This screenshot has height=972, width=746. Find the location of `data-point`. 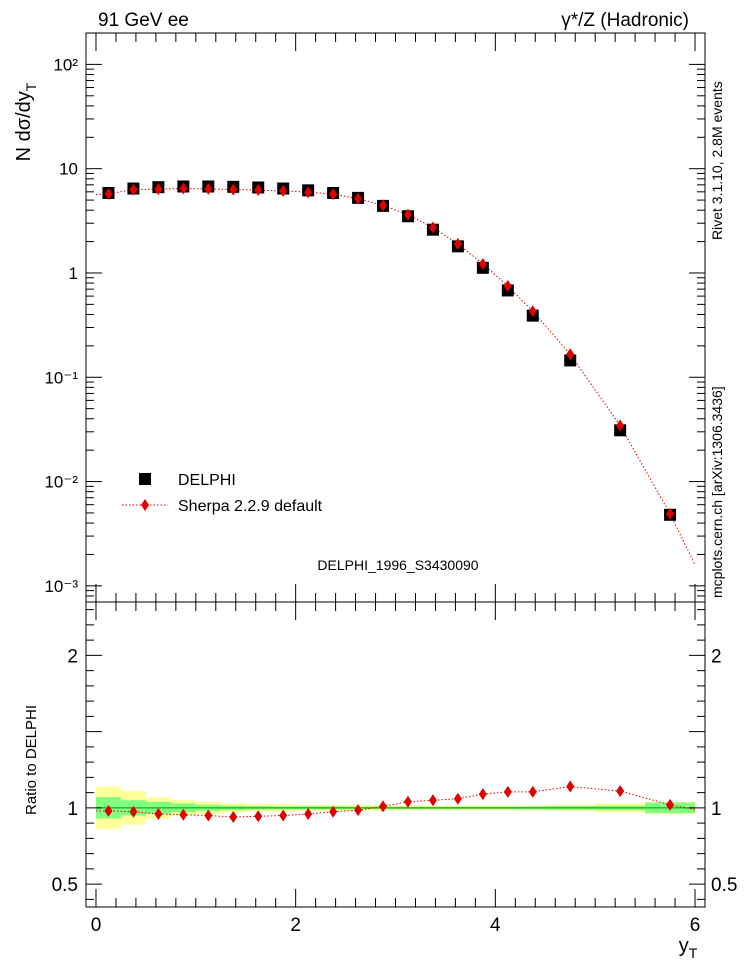

data-point is located at coordinates (570, 360).